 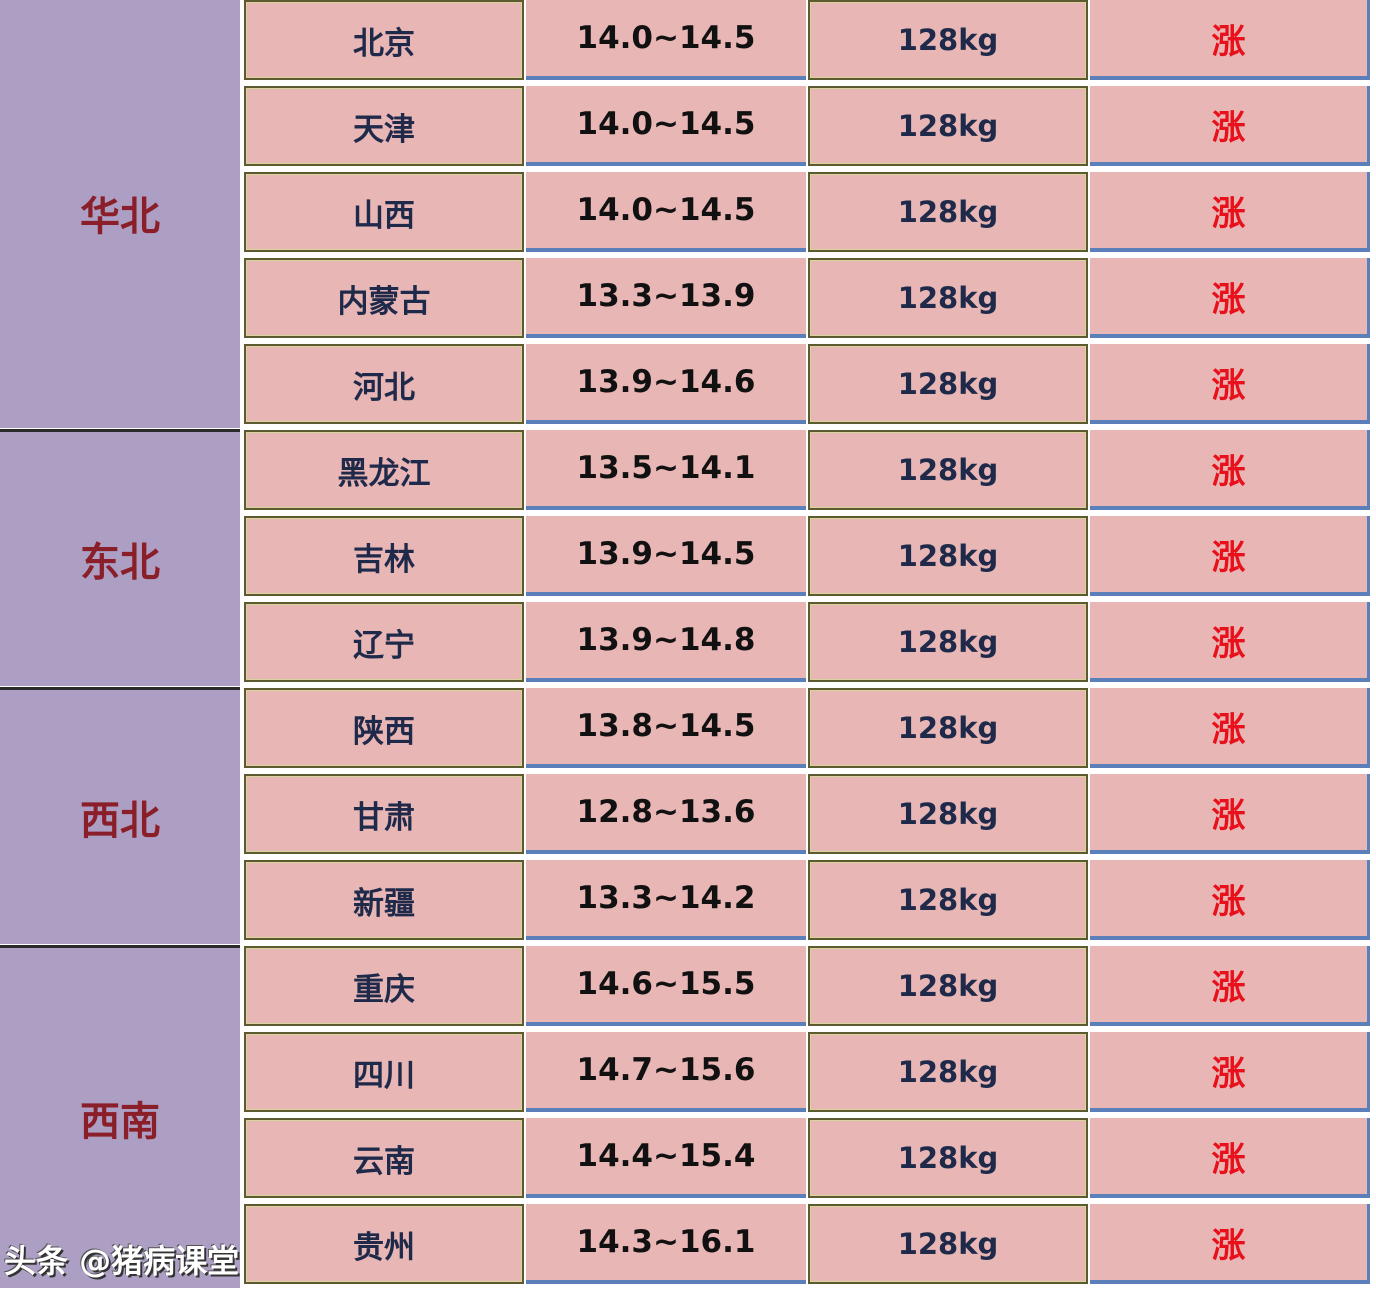 I want to click on price-cell: 14.7~15.6, so click(x=666, y=1072).